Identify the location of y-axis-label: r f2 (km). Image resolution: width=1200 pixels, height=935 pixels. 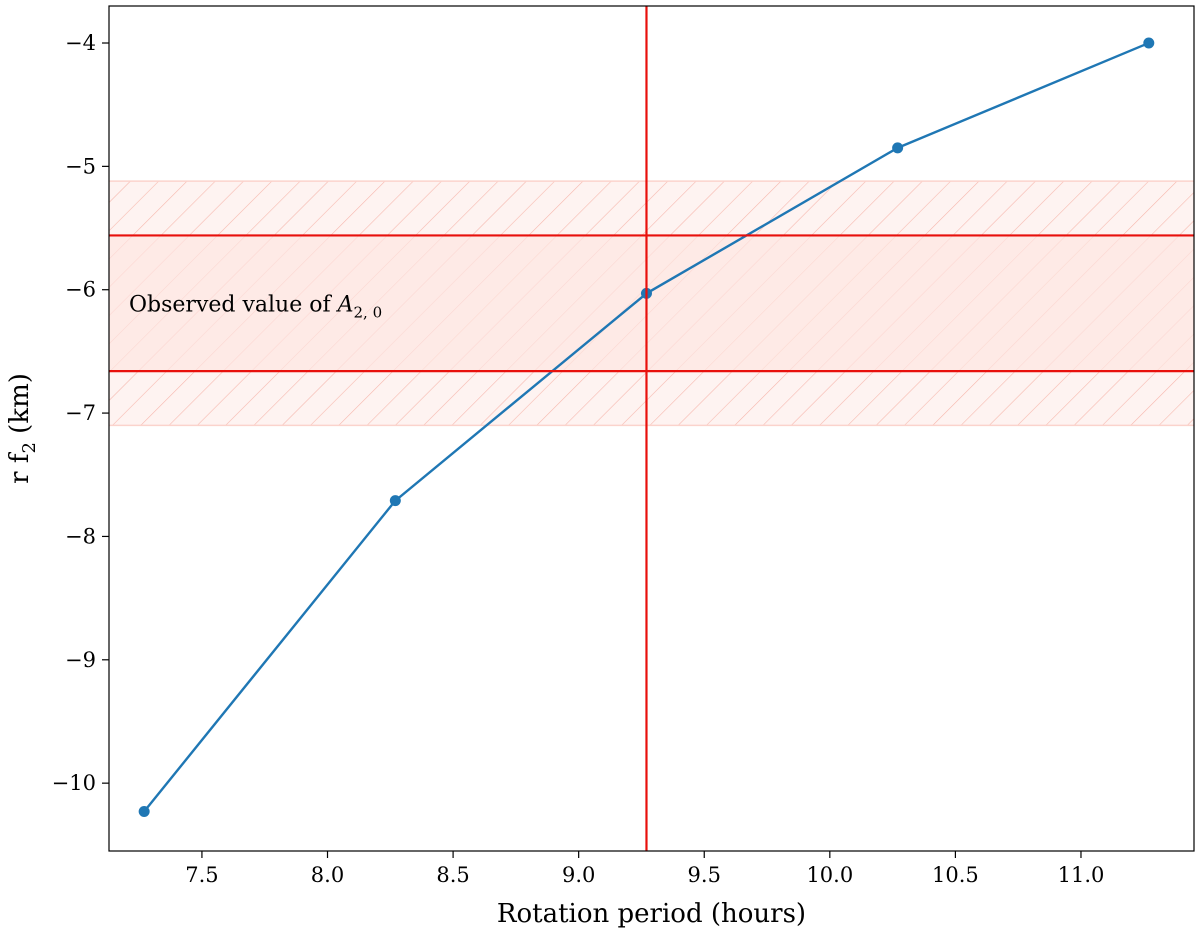
(22, 428).